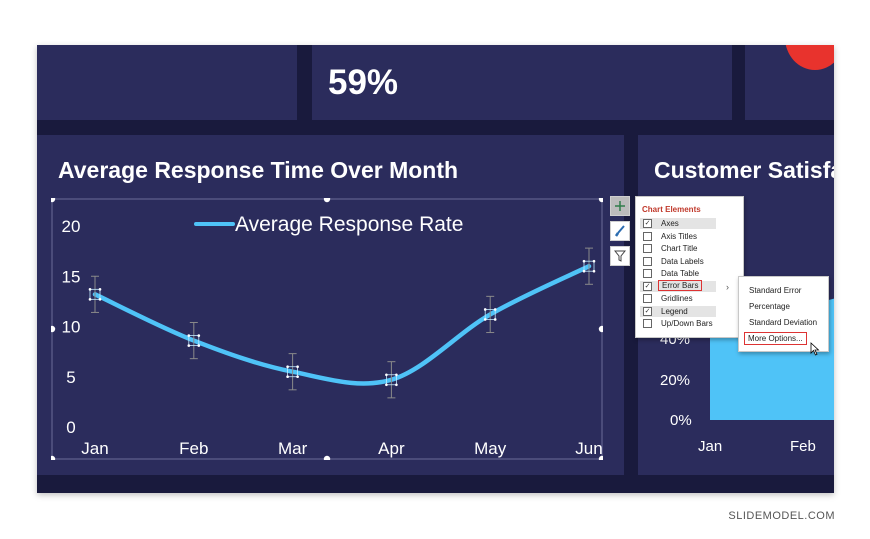 The width and height of the screenshot is (870, 539). Describe the element at coordinates (670, 223) in the screenshot. I see `menu-item-label: Axes` at that location.